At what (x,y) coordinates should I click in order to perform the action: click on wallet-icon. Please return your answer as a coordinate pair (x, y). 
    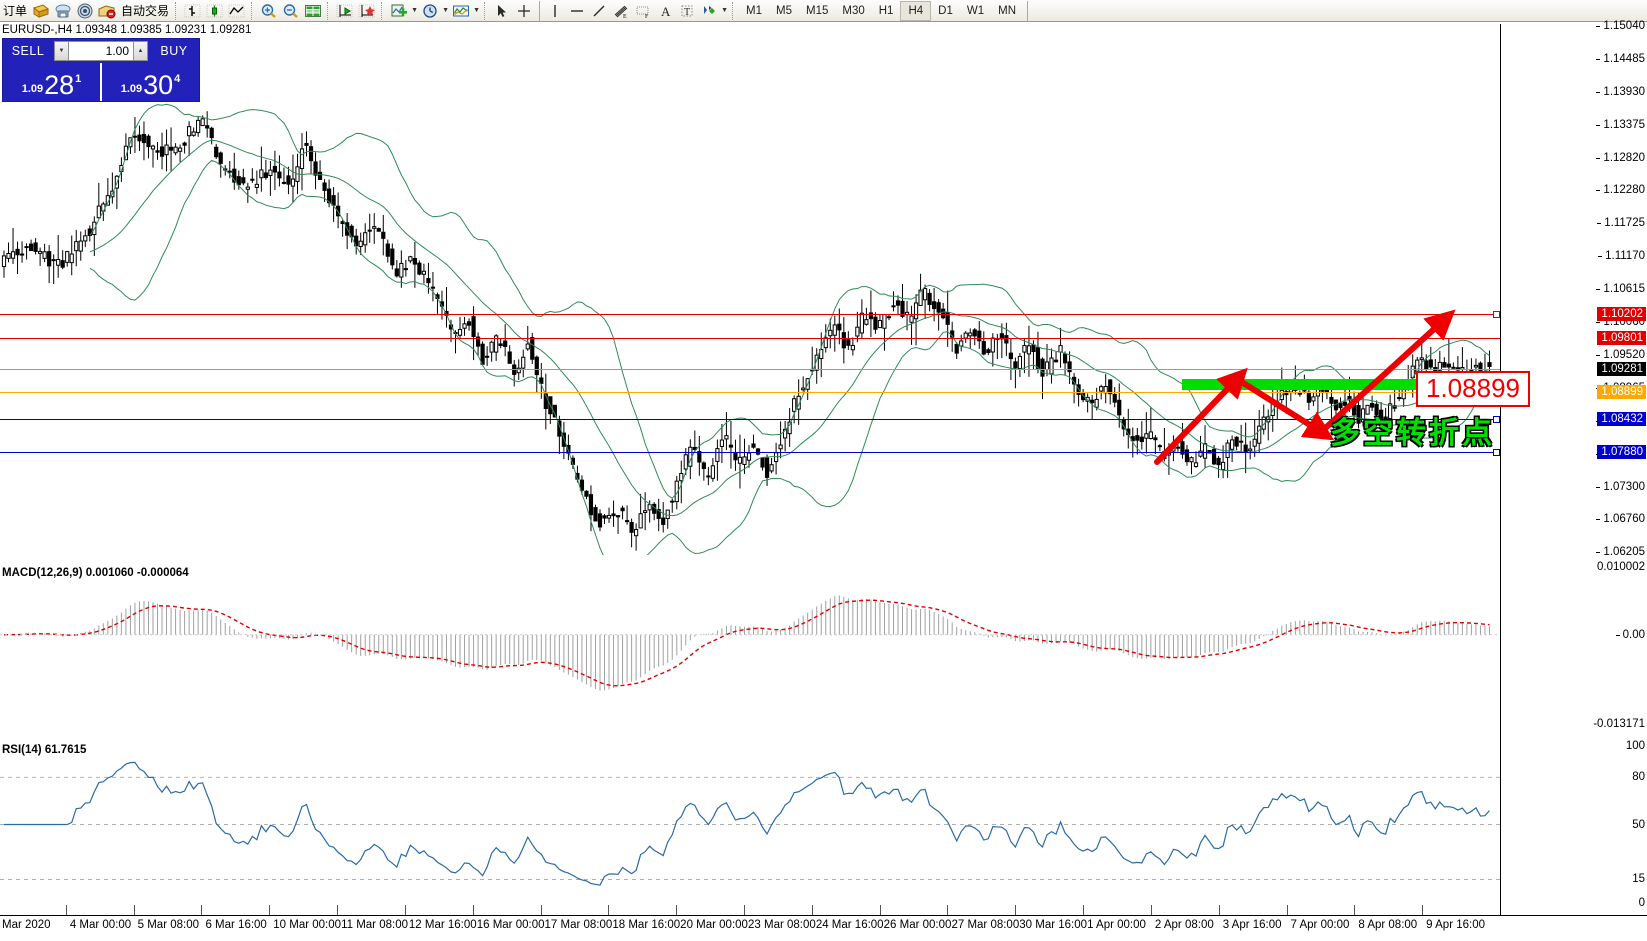
    Looking at the image, I should click on (41, 11).